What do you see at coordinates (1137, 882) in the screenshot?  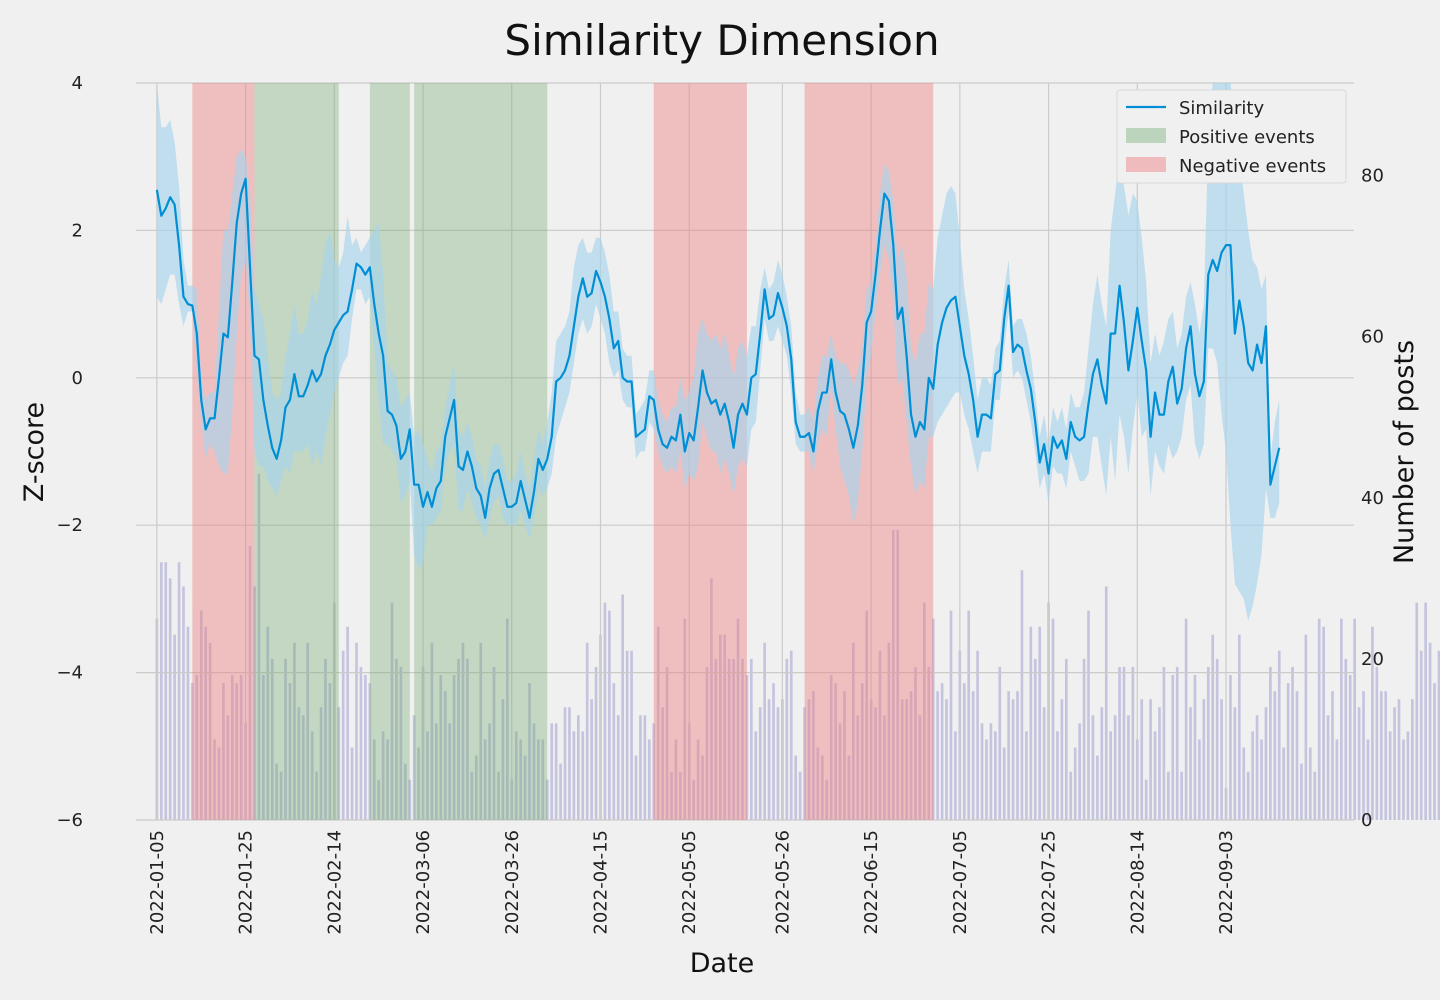 I see `x-tick-label: 2022-08-14` at bounding box center [1137, 882].